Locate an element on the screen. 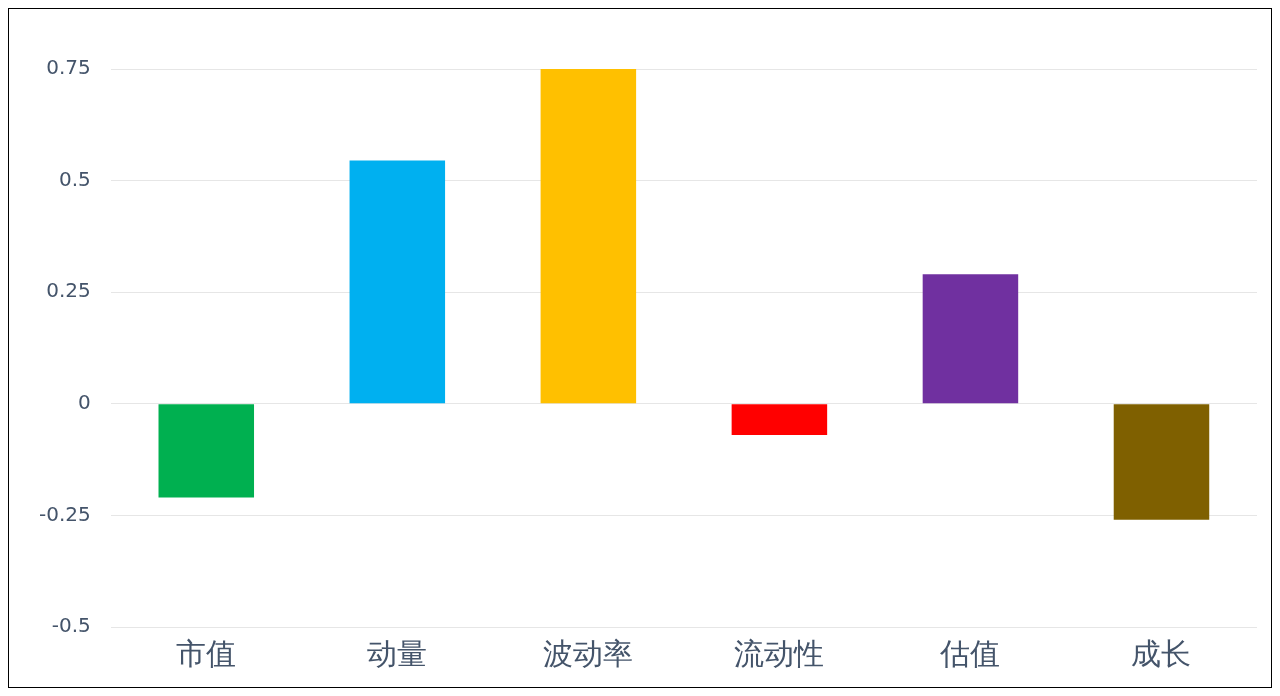 The width and height of the screenshot is (1280, 696). y-tick-label: 0.5 is located at coordinates (74, 178).